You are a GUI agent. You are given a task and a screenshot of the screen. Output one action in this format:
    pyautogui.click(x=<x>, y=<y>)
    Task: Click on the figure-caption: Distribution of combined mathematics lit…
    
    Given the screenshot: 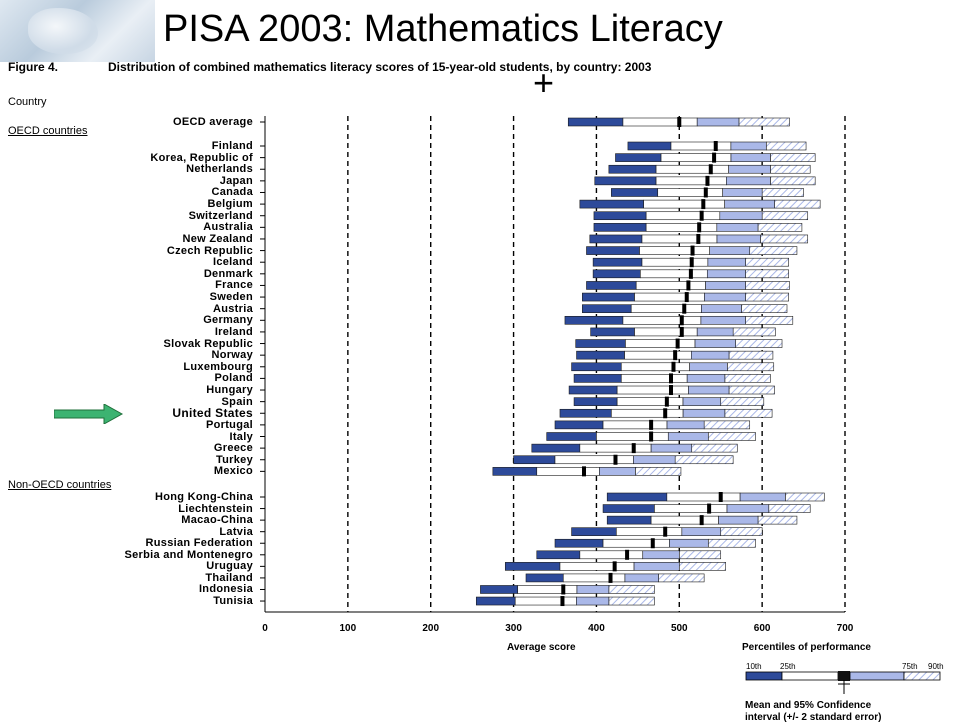 What is the action you would take?
    pyautogui.click(x=380, y=67)
    